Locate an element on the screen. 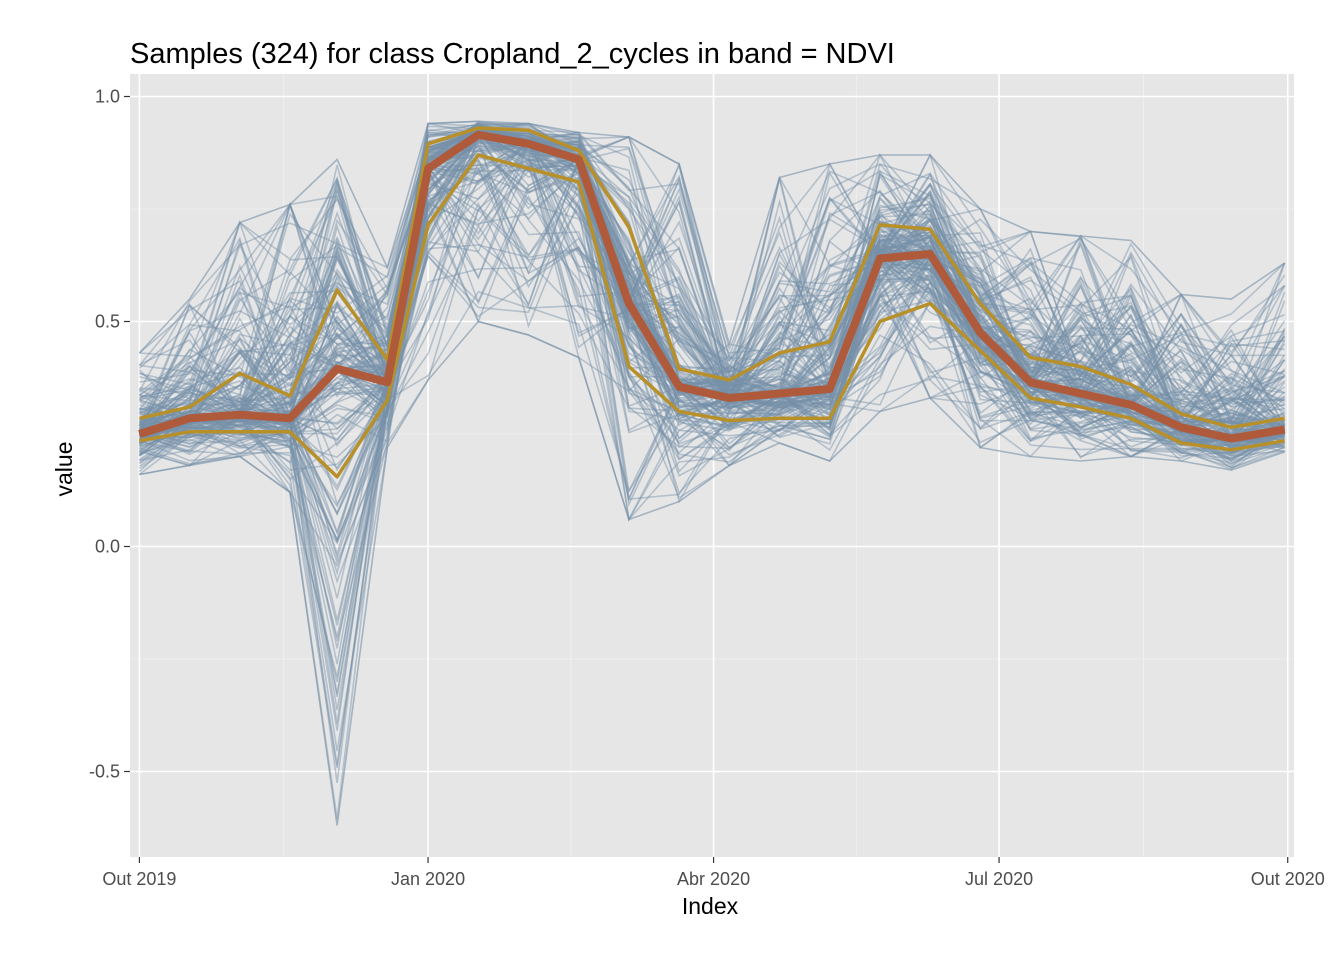 The height and width of the screenshot is (960, 1344). y-tick-label: 0.5 is located at coordinates (107, 322).